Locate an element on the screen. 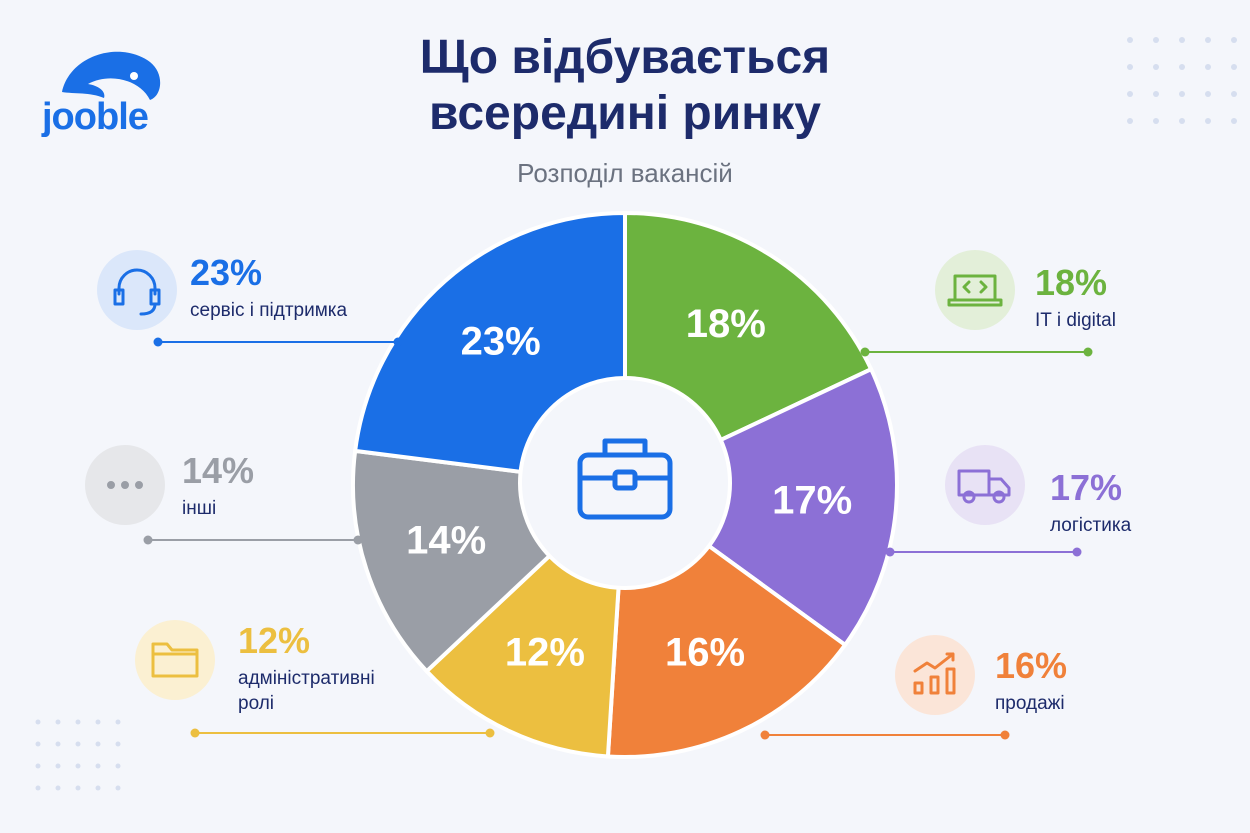 The image size is (1250, 833). slice is located at coordinates (760, 507).